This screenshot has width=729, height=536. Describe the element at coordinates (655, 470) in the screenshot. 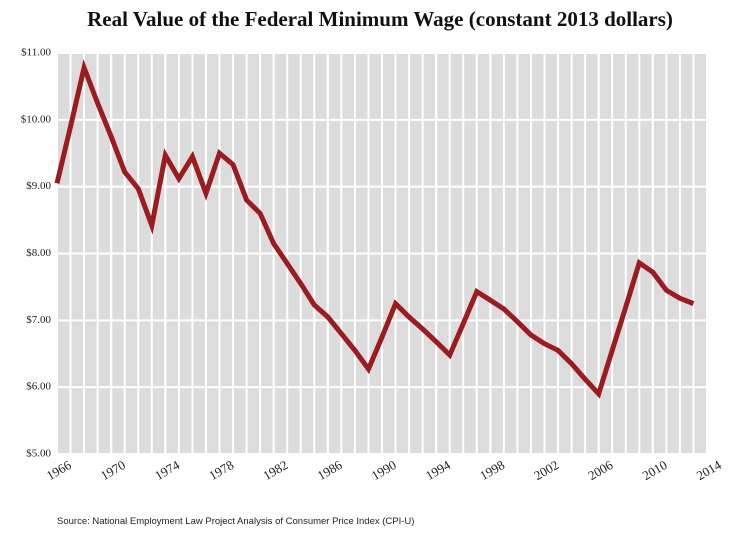

I see `x-tick-label: 2010` at that location.